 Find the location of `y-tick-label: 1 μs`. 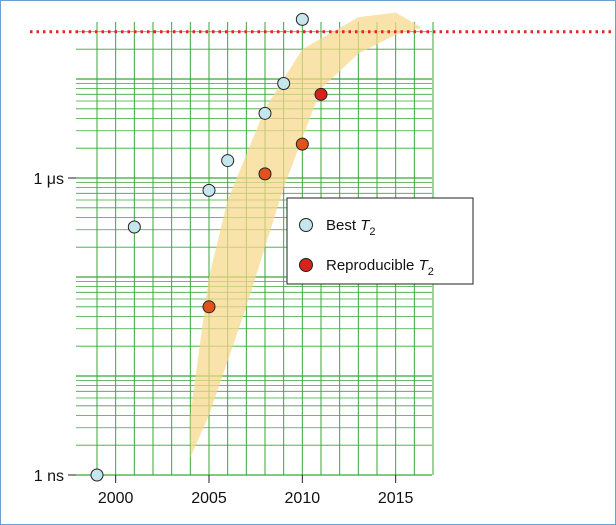

y-tick-label: 1 μs is located at coordinates (48, 179).